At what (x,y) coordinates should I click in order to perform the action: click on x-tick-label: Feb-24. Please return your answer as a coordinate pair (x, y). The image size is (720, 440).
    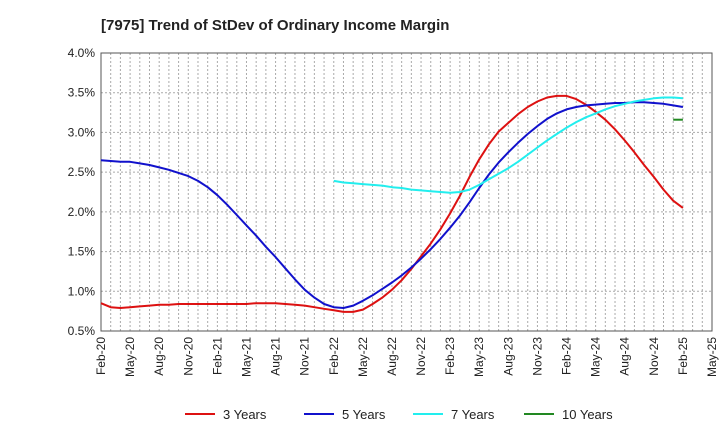
    Looking at the image, I should click on (567, 356).